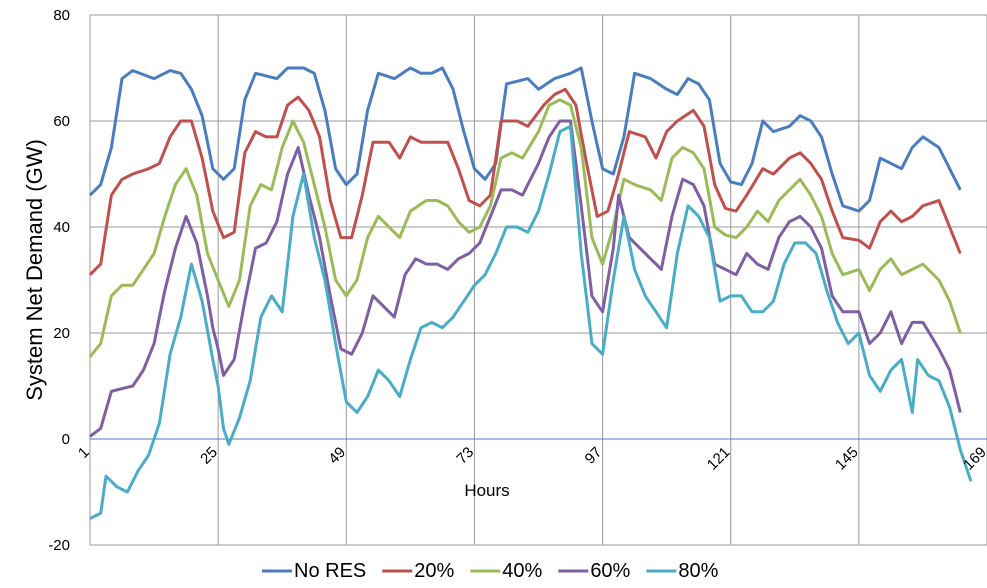 The image size is (987, 588). What do you see at coordinates (847, 459) in the screenshot?
I see `x-tick-label: 145` at bounding box center [847, 459].